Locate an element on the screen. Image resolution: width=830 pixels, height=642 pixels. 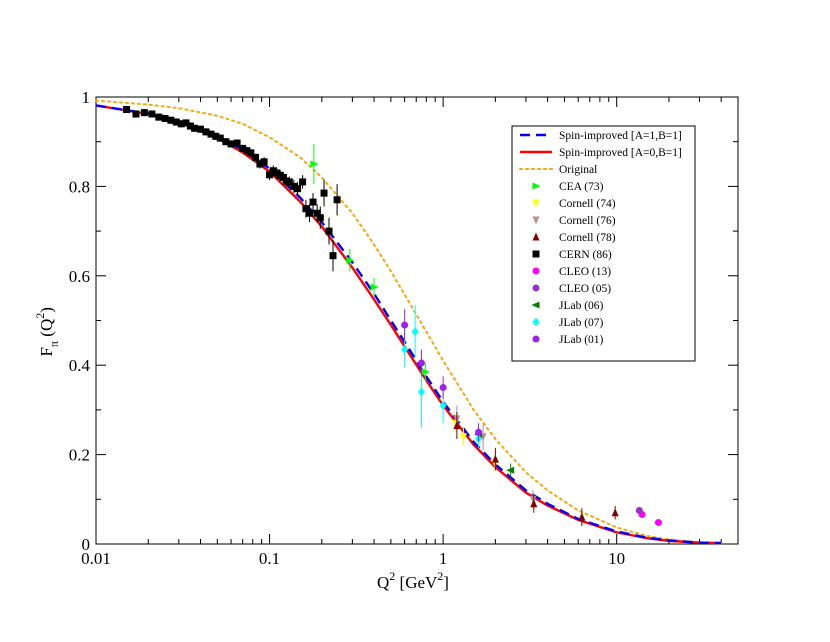
x-axis-title-main: Q is located at coordinates (383, 582).